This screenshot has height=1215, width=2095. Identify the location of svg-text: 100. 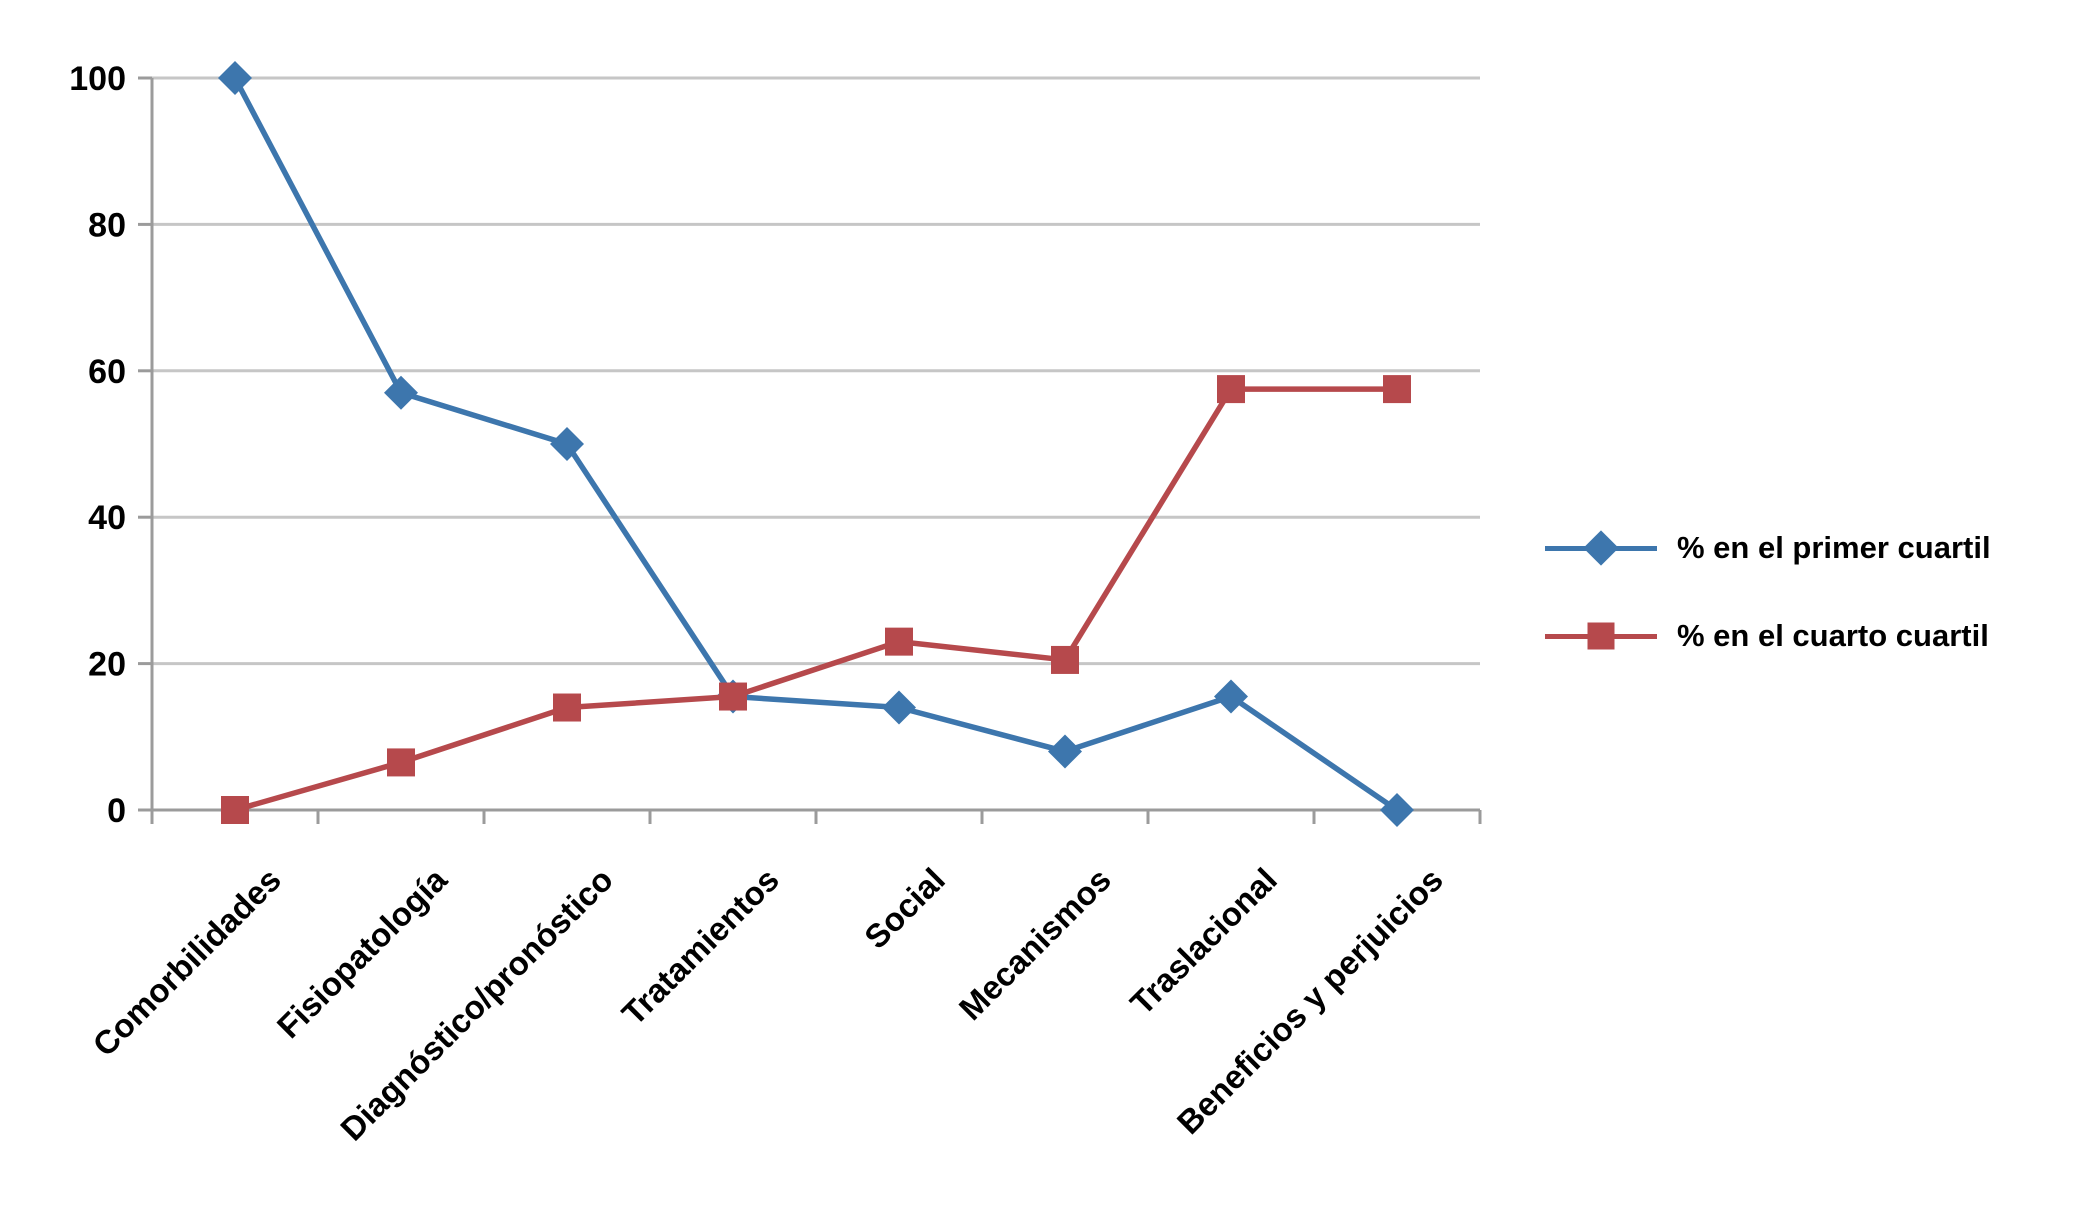
(97, 79).